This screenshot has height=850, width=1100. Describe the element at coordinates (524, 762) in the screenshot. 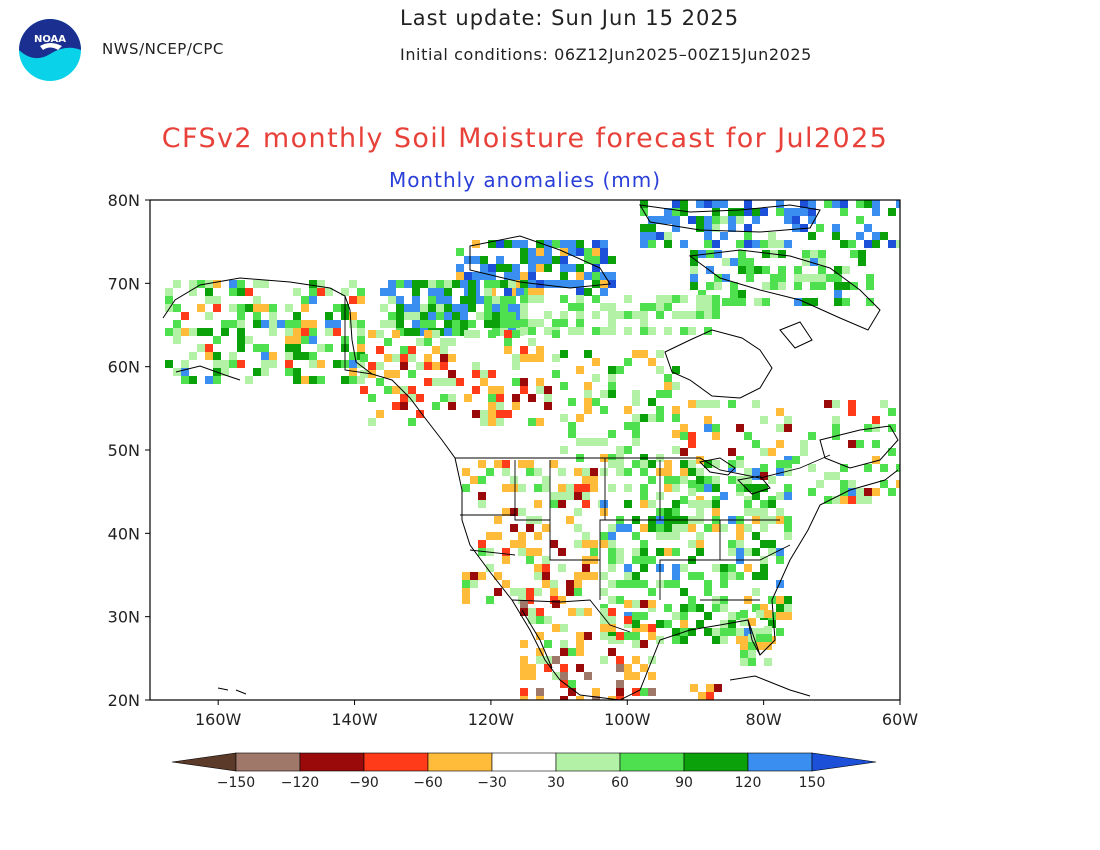

I see `colorbar-segment` at that location.